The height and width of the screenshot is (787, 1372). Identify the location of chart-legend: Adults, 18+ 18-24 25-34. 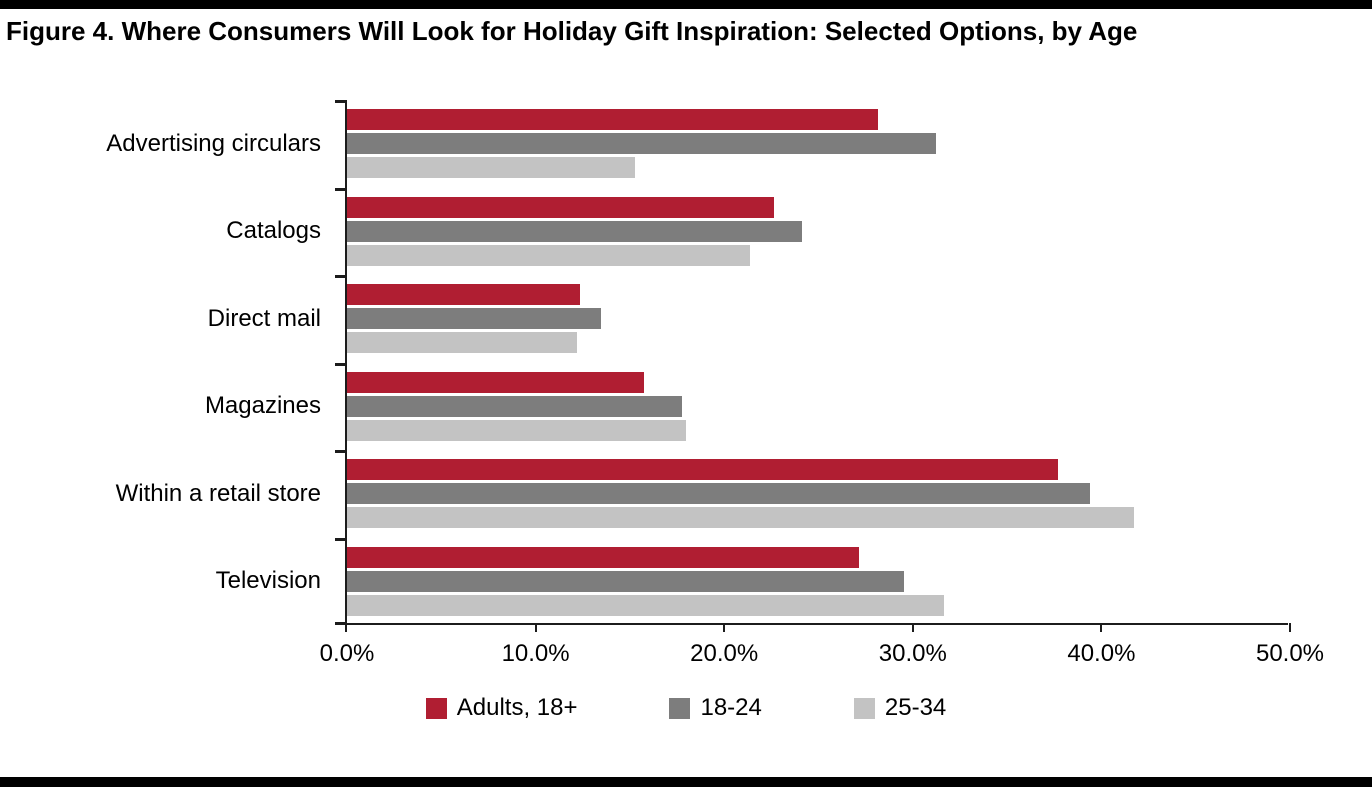
(686, 708).